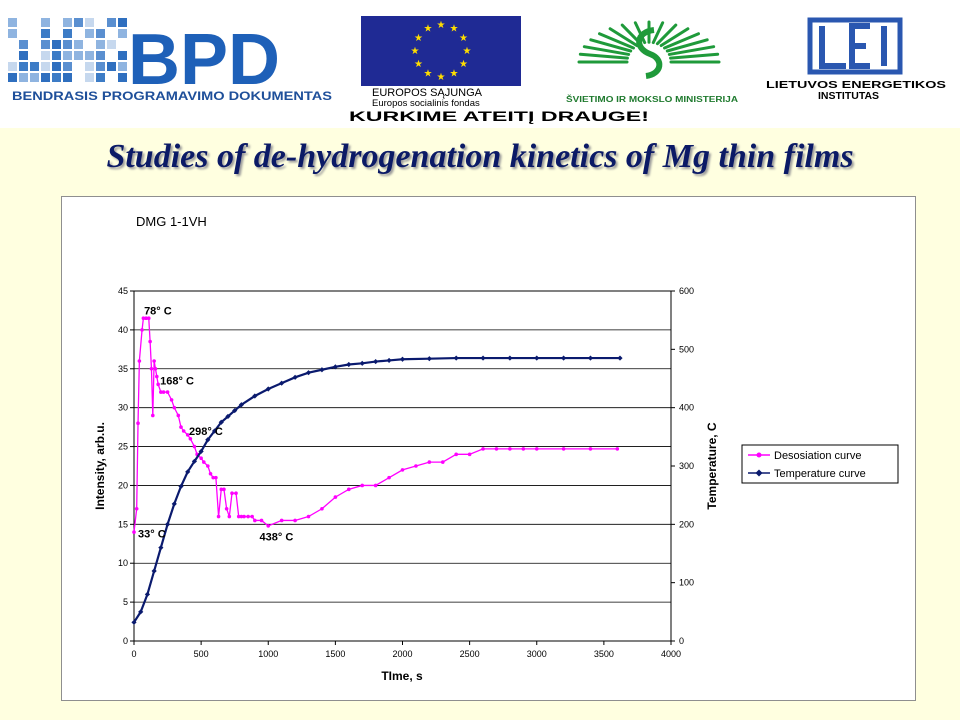  What do you see at coordinates (686, 583) in the screenshot?
I see `y2-tick-label: 100` at bounding box center [686, 583].